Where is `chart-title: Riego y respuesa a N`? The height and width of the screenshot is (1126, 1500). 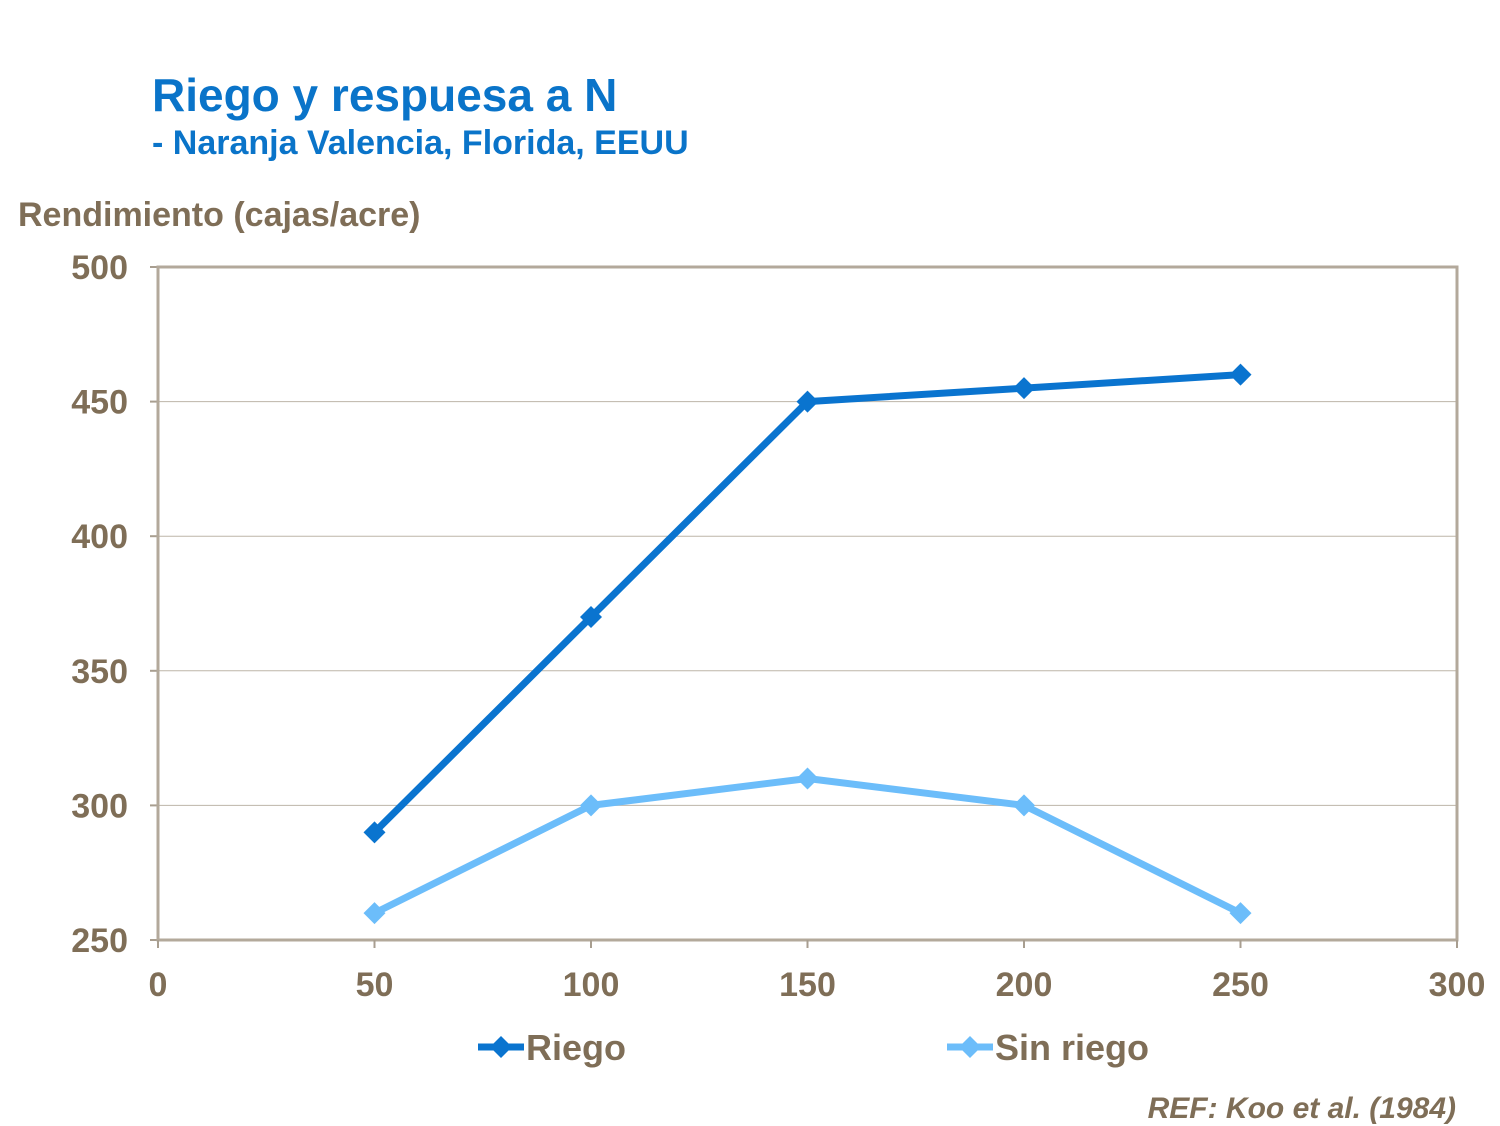 chart-title: Riego y respuesa a N is located at coordinates (385, 95).